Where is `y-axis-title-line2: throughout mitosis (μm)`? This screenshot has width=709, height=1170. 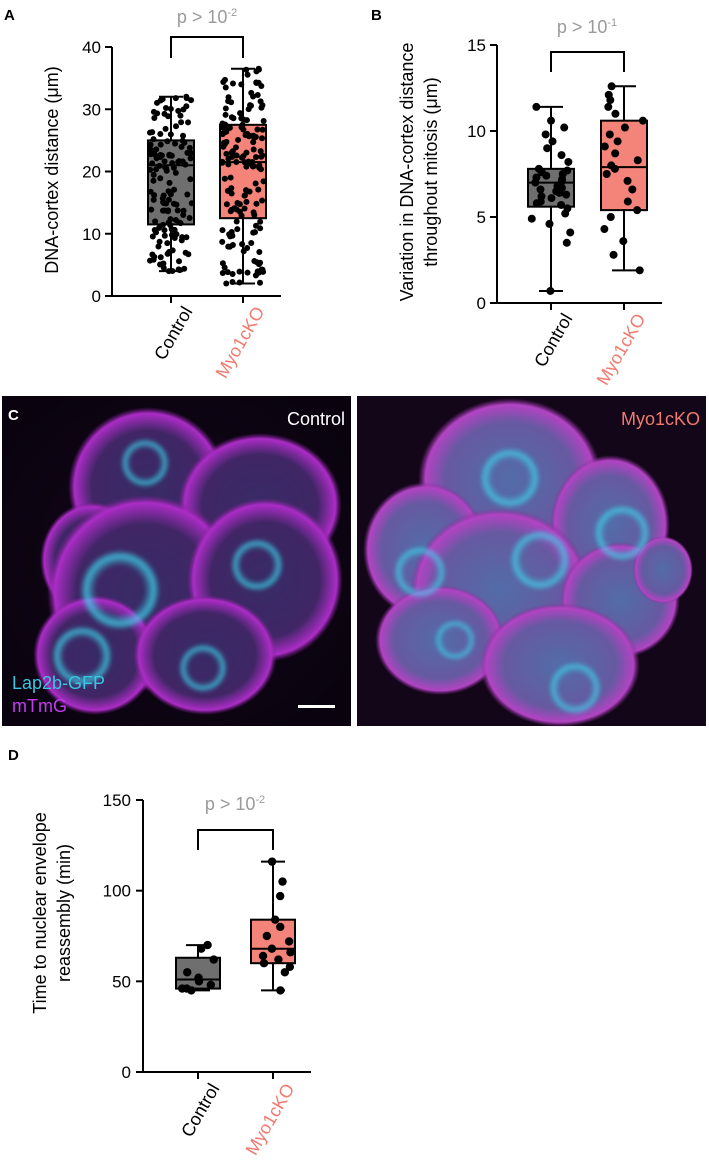 y-axis-title-line2: throughout mitosis (μm) is located at coordinates (431, 171).